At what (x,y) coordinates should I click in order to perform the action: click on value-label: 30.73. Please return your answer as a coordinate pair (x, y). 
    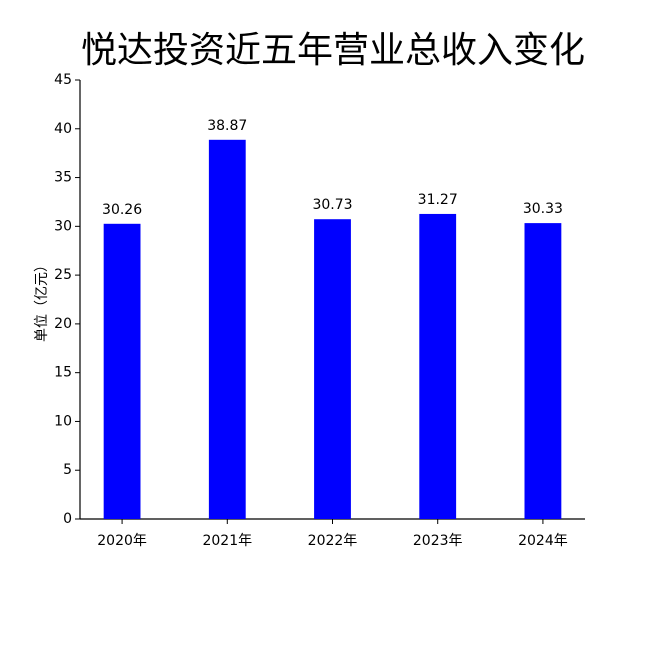
    Looking at the image, I should click on (332, 205).